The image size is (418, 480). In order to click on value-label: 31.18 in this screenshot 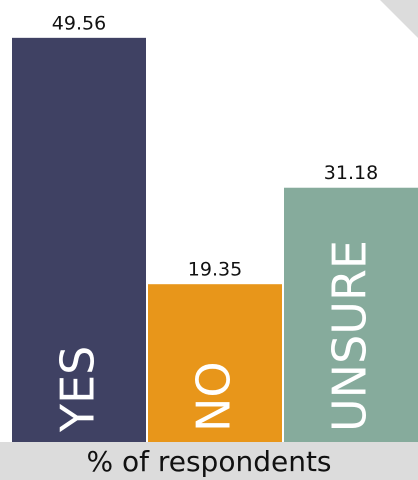, I will do `click(351, 173)`.